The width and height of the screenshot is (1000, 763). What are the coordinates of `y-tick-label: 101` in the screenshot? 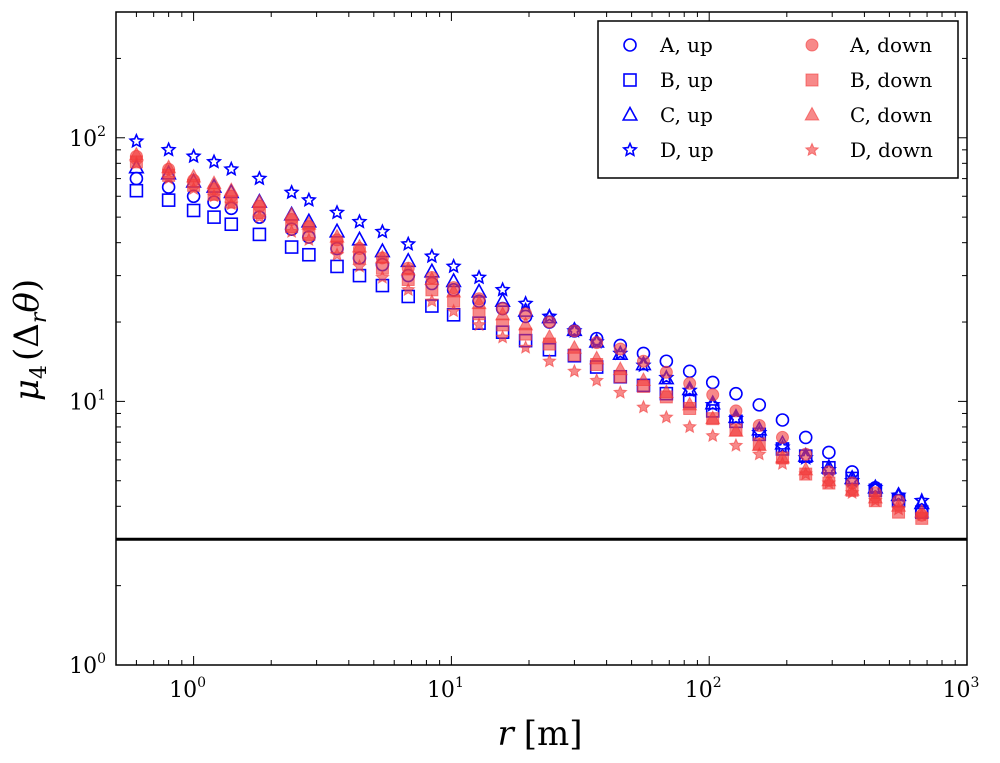 It's located at (87, 401).